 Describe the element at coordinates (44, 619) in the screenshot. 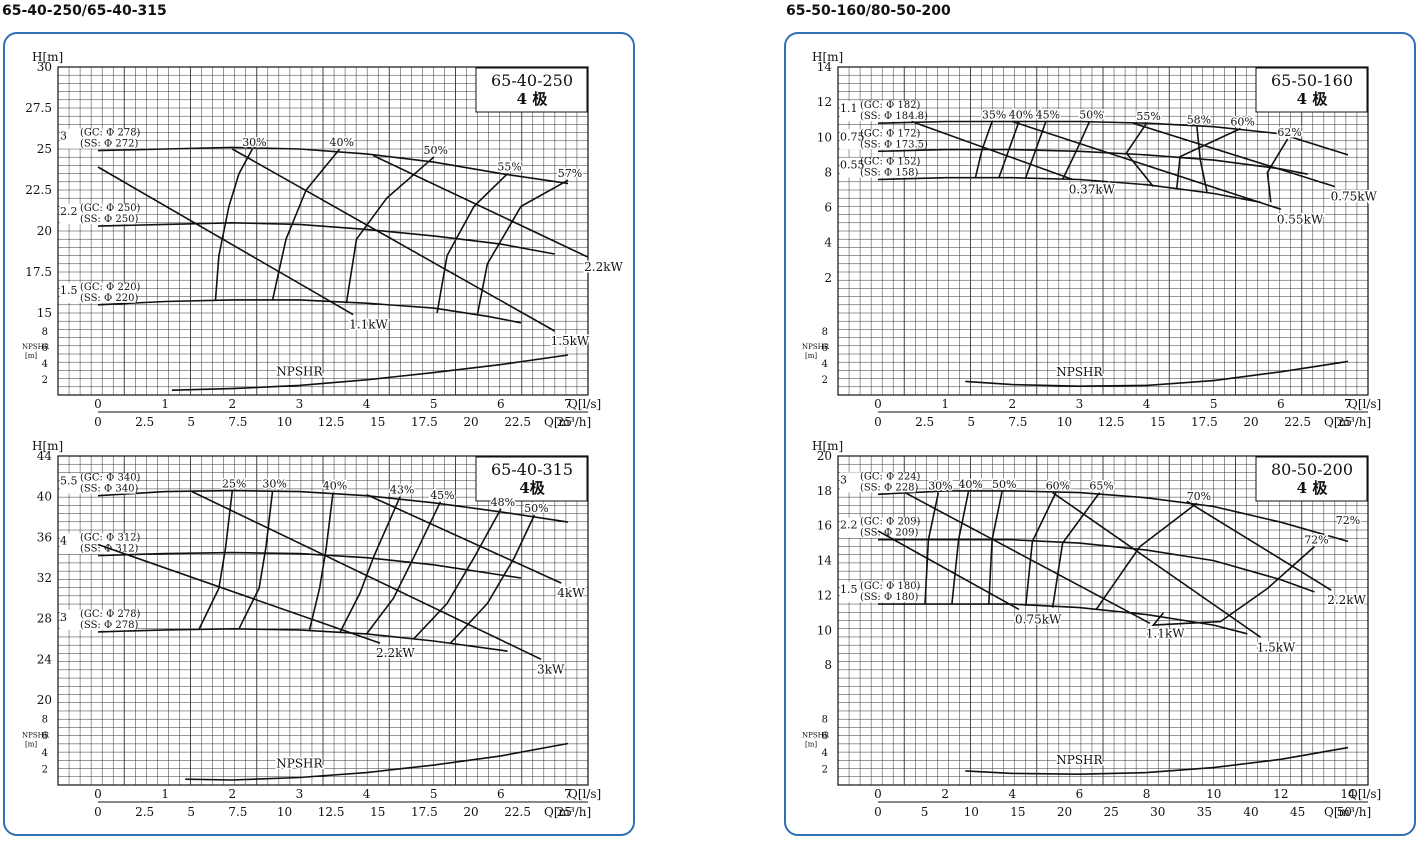

I see `y-tick-label: 28` at that location.